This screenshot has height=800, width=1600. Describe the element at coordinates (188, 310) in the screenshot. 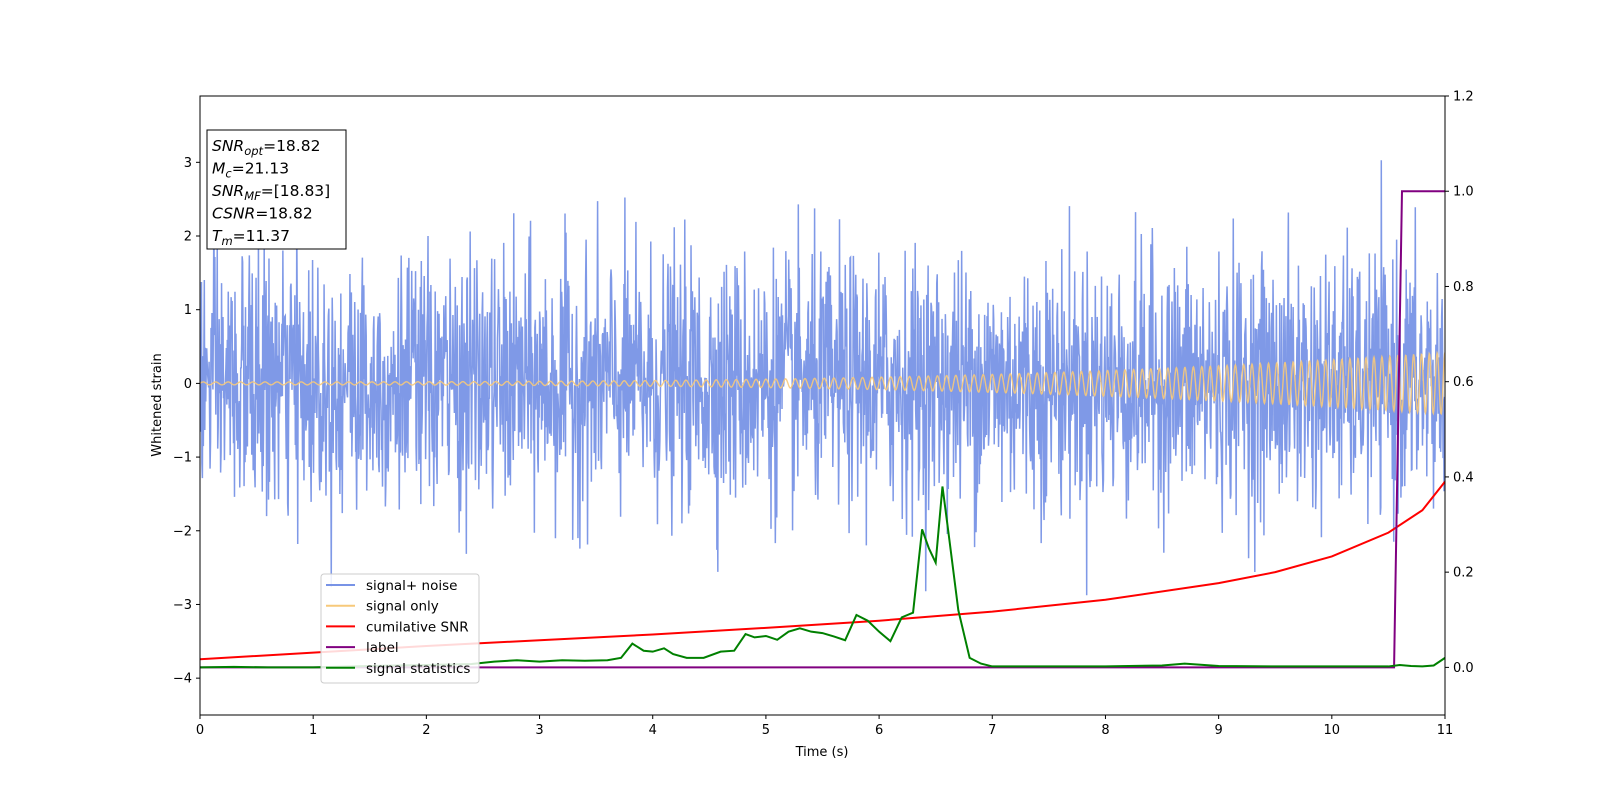

I see `y-left-tick-label: 1` at that location.